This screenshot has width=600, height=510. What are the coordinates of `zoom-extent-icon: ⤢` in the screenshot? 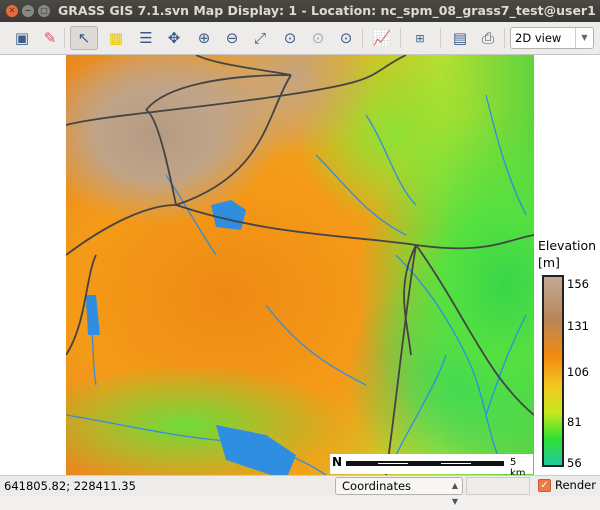 It's located at (259, 38).